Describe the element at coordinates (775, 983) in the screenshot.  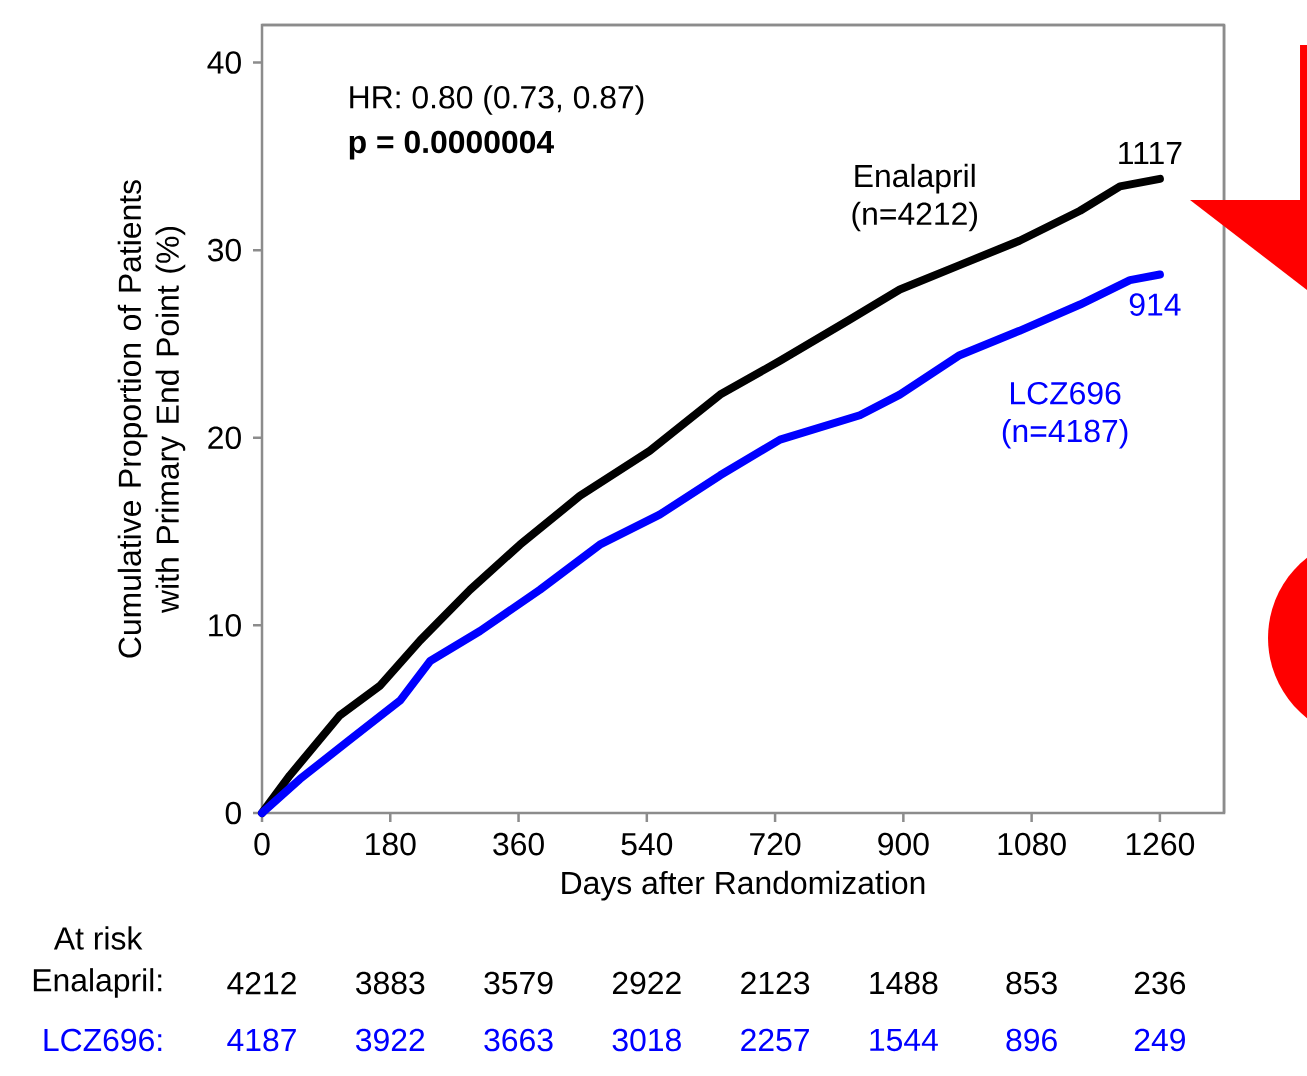
I see `text: 2123` at that location.